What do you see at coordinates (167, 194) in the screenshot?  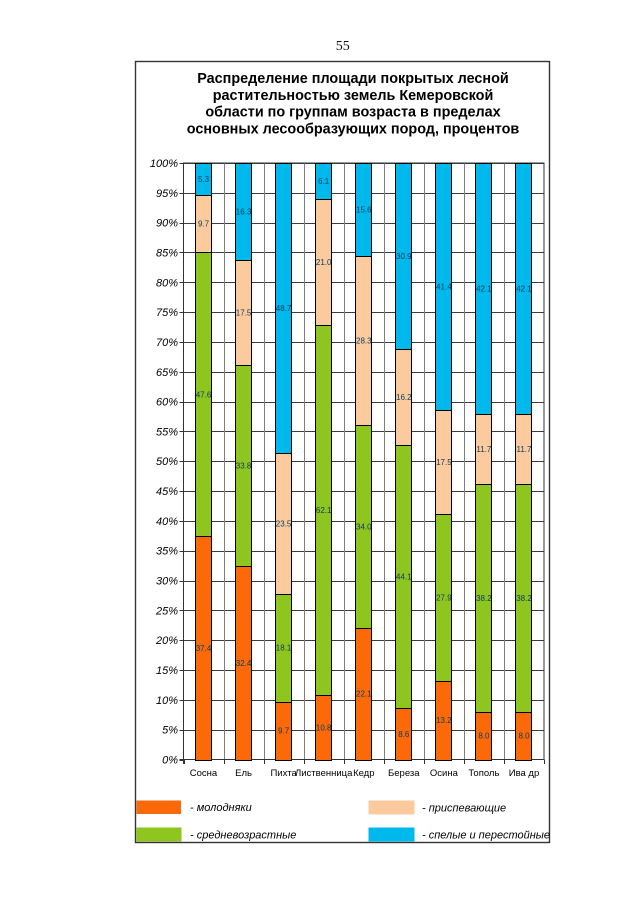 I see `svg-text: 95%` at bounding box center [167, 194].